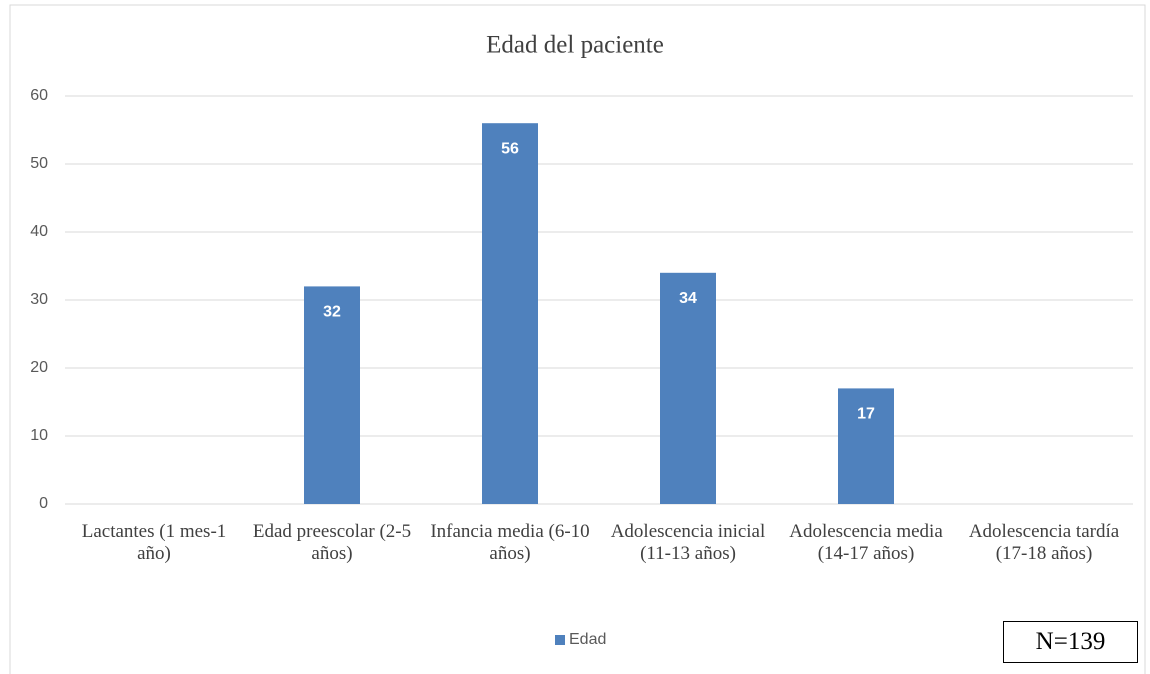 Image resolution: width=1150 pixels, height=674 pixels. What do you see at coordinates (866, 542) in the screenshot?
I see `x-tick-label: Adolescencia media (14-17 años)` at bounding box center [866, 542].